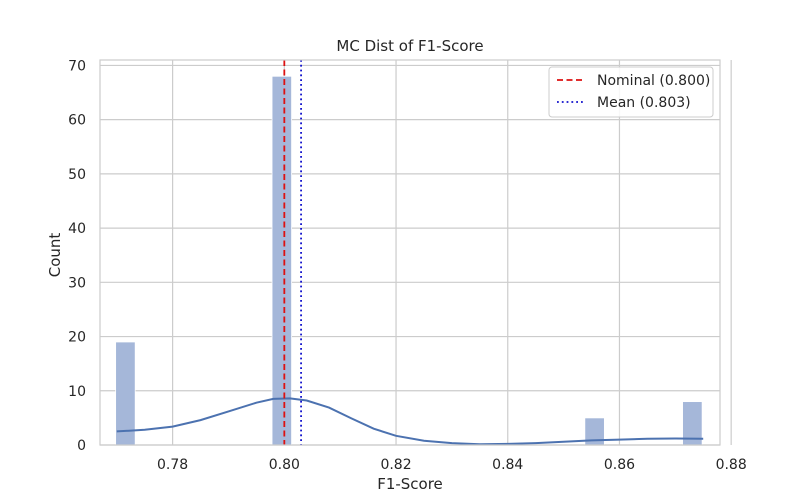  Describe the element at coordinates (77, 392) in the screenshot. I see `y-tick-label: 10` at that location.